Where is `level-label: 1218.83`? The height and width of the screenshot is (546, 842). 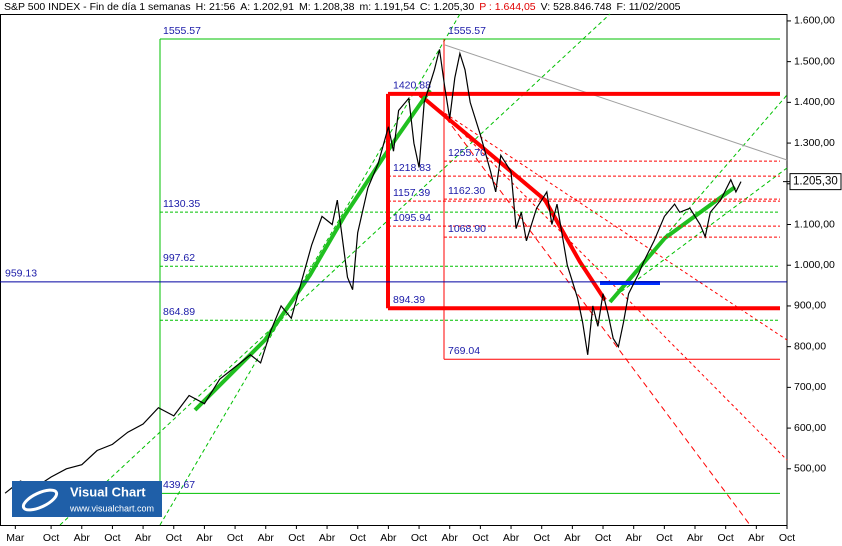 level-label: 1218.83 is located at coordinates (412, 168).